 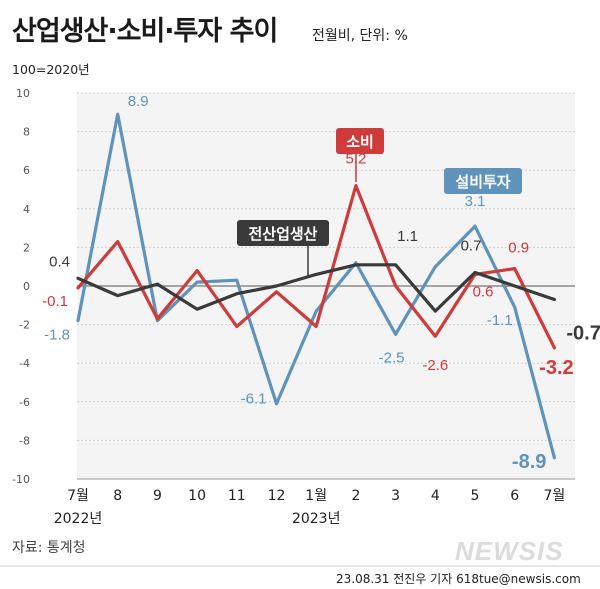 What do you see at coordinates (138, 101) in the screenshot?
I see `data-label-investment: 8.9` at bounding box center [138, 101].